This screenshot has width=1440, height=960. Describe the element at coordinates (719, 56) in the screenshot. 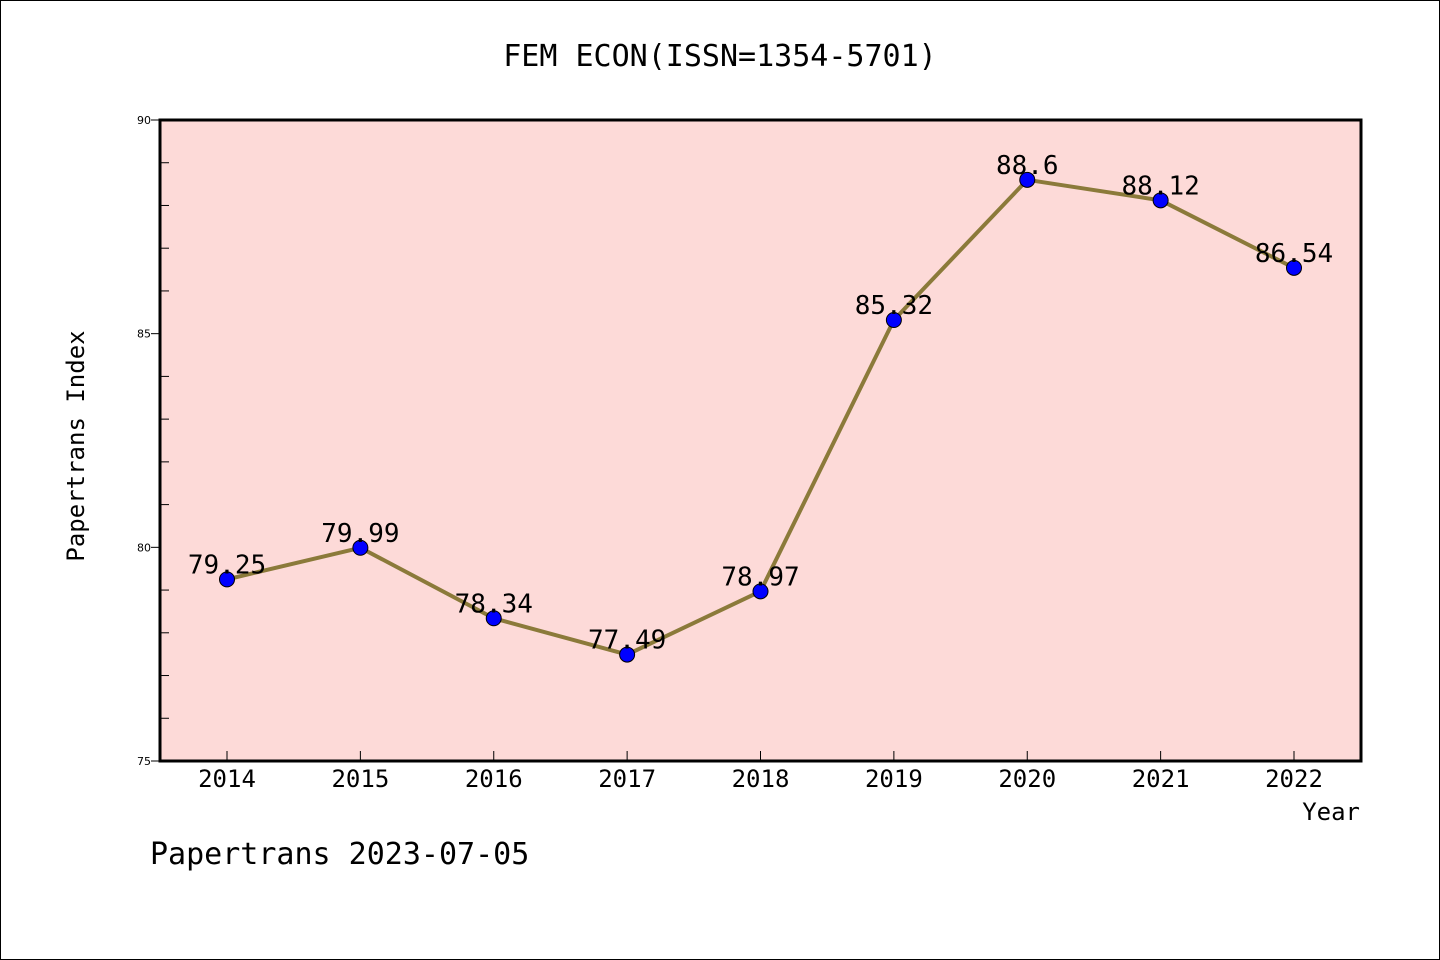

I see `chart-title: FEM ECON(ISSN=1354-5701)` at that location.